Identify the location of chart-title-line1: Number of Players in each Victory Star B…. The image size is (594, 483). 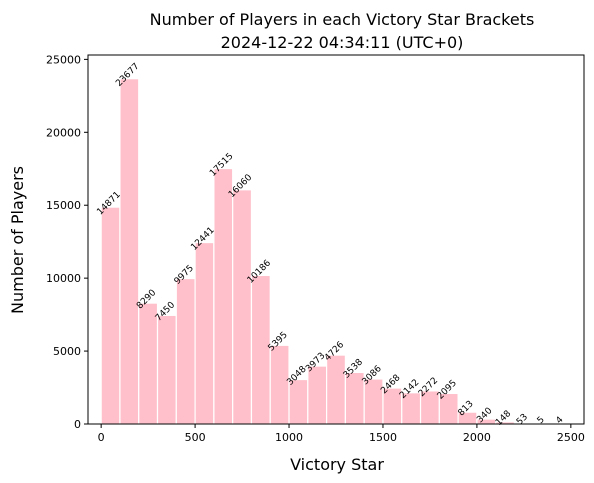
(342, 19).